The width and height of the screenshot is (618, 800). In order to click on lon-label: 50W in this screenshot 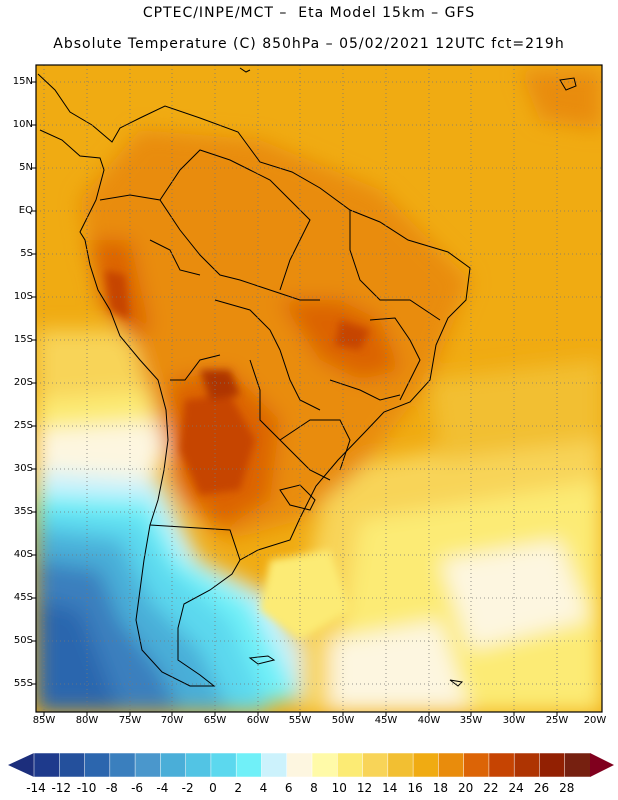, I will do `click(343, 720)`.